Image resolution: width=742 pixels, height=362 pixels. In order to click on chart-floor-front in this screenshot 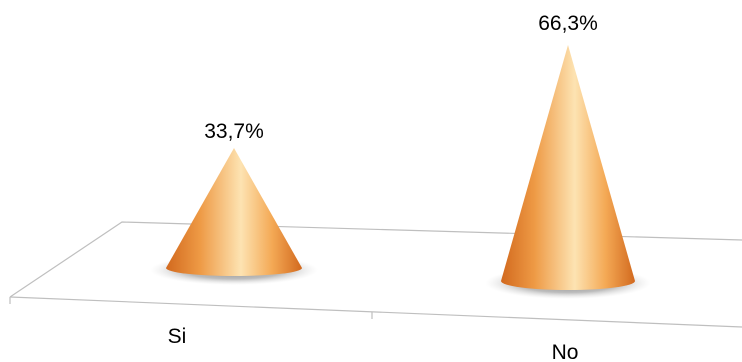, I will do `click(375, 312)`.